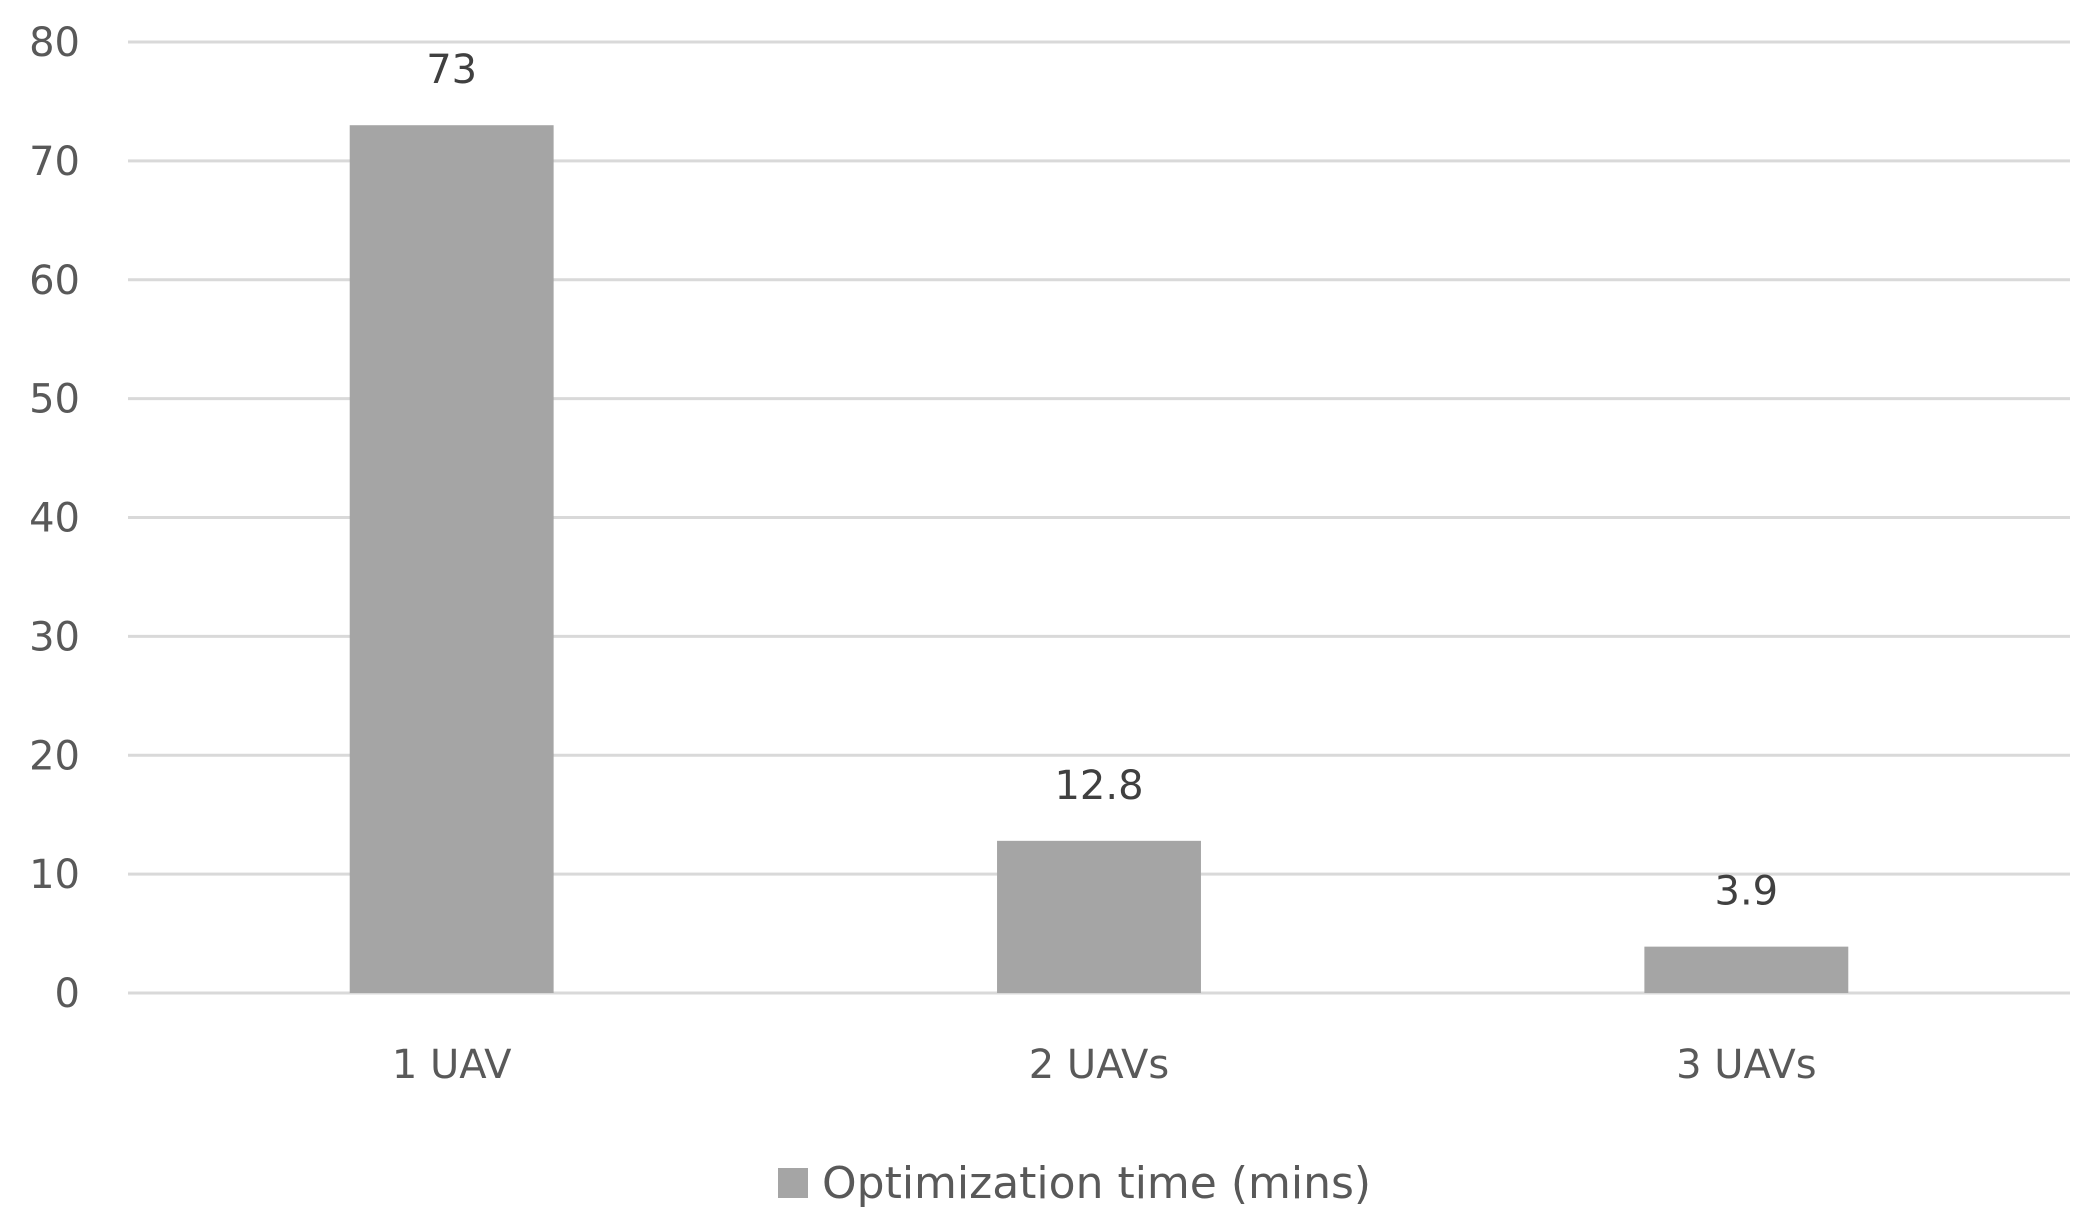  What do you see at coordinates (793, 1183) in the screenshot?
I see `legend-swatch` at bounding box center [793, 1183].